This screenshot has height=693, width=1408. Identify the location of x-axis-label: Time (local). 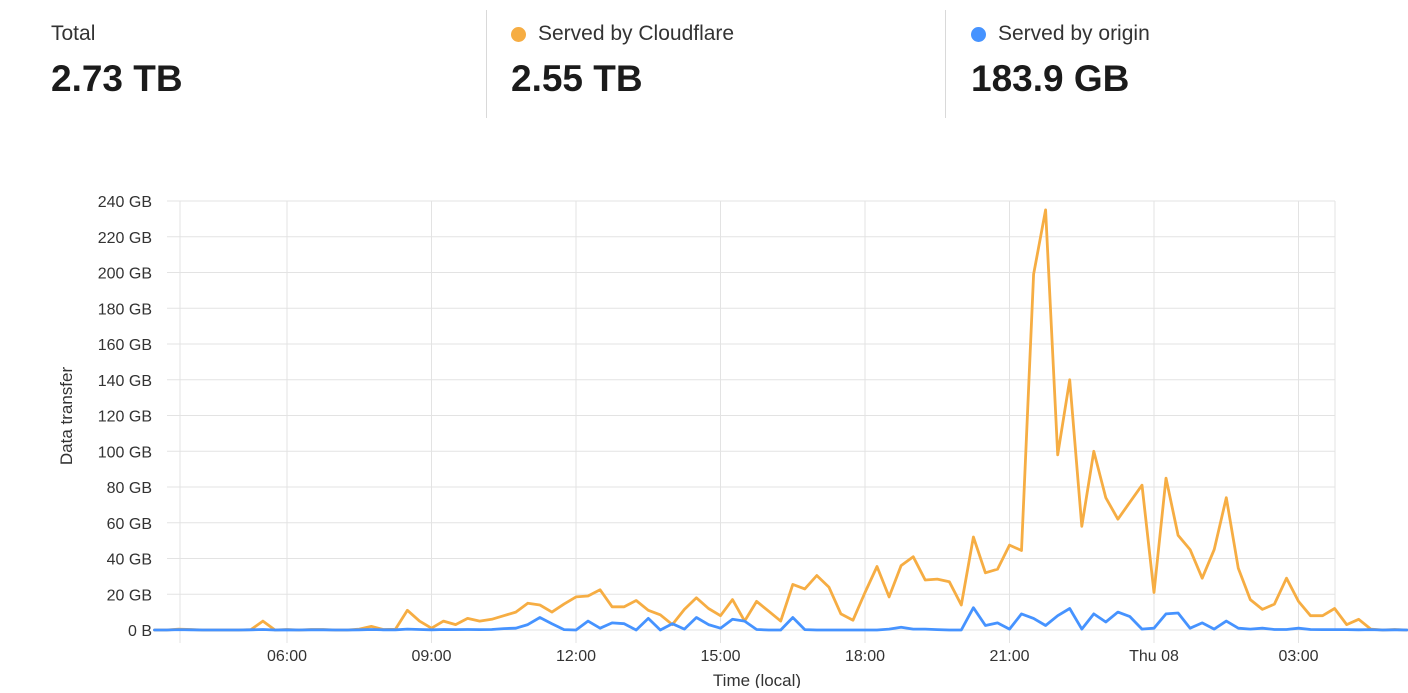
(757, 679).